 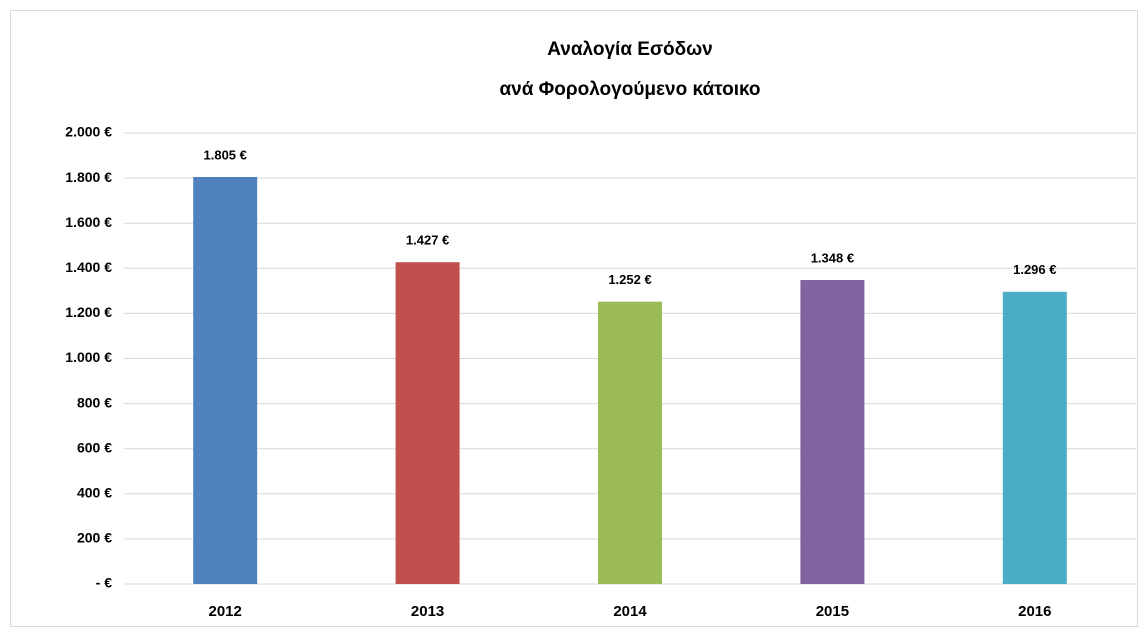 What do you see at coordinates (427, 240) in the screenshot?
I see `data-label: 1.427 €` at bounding box center [427, 240].